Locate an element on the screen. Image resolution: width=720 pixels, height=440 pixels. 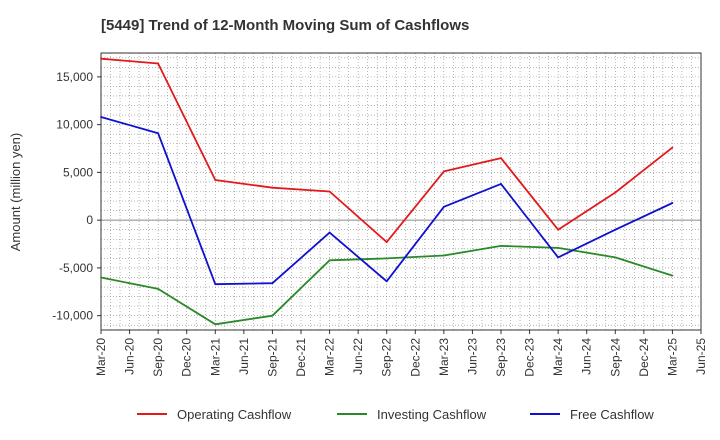
y-tick-label: 10,000 is located at coordinates (74, 125).